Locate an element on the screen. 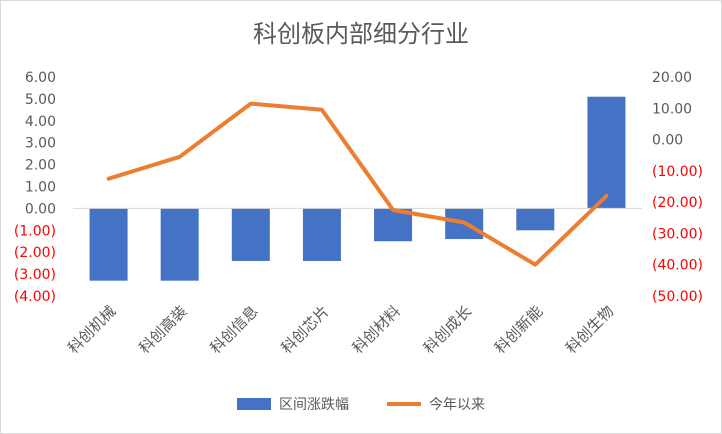  right-axis-tick-label: (10.00) is located at coordinates (677, 172).